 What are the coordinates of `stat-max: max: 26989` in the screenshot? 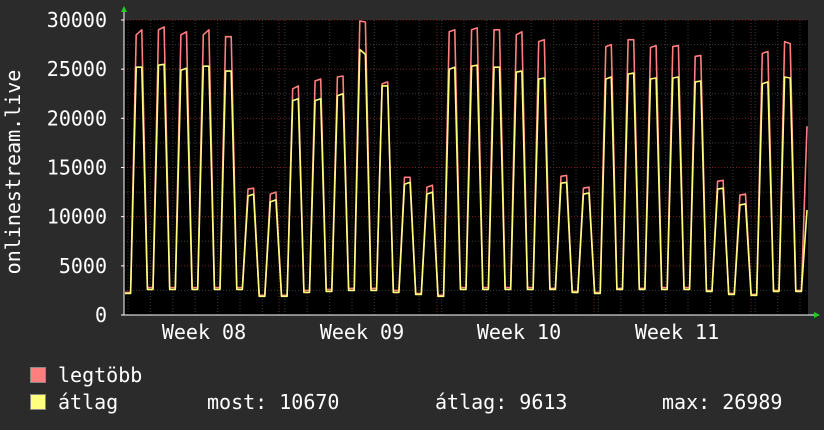 It's located at (722, 402).